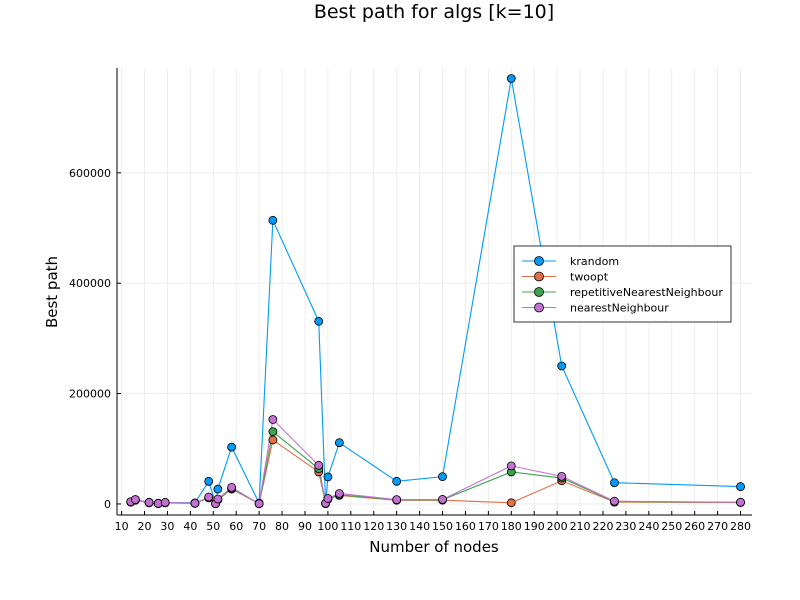  I want to click on legend-label: twoopt, so click(589, 277).